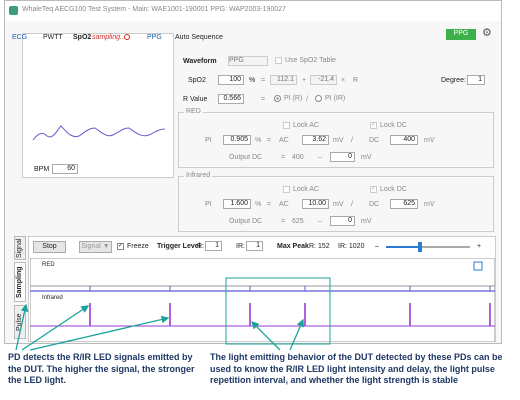 The image size is (520, 400). What do you see at coordinates (420, 247) in the screenshot?
I see `slider-thumb` at bounding box center [420, 247].